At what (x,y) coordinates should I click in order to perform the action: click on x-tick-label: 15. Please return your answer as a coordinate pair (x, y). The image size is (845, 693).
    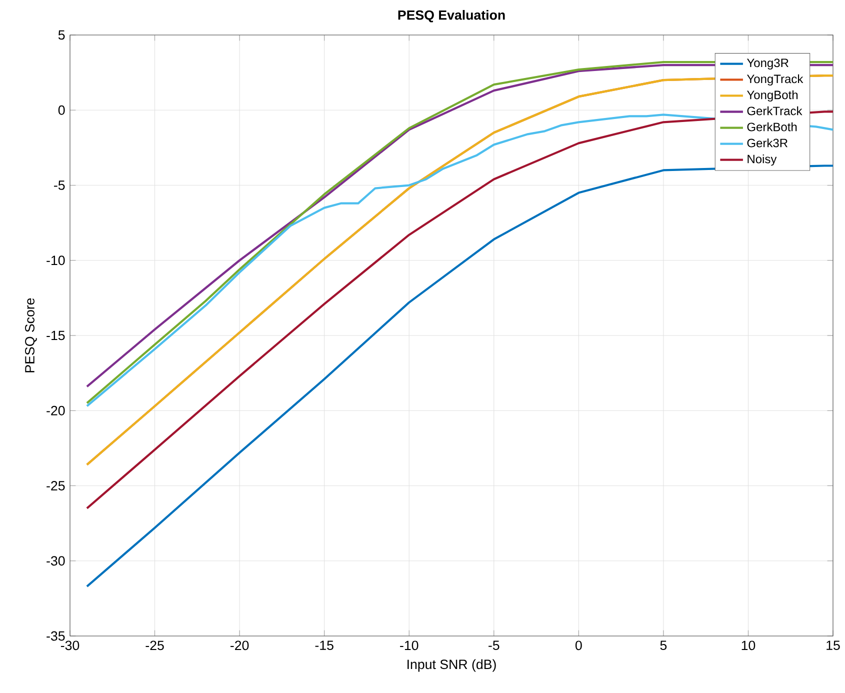
    Looking at the image, I should click on (833, 645).